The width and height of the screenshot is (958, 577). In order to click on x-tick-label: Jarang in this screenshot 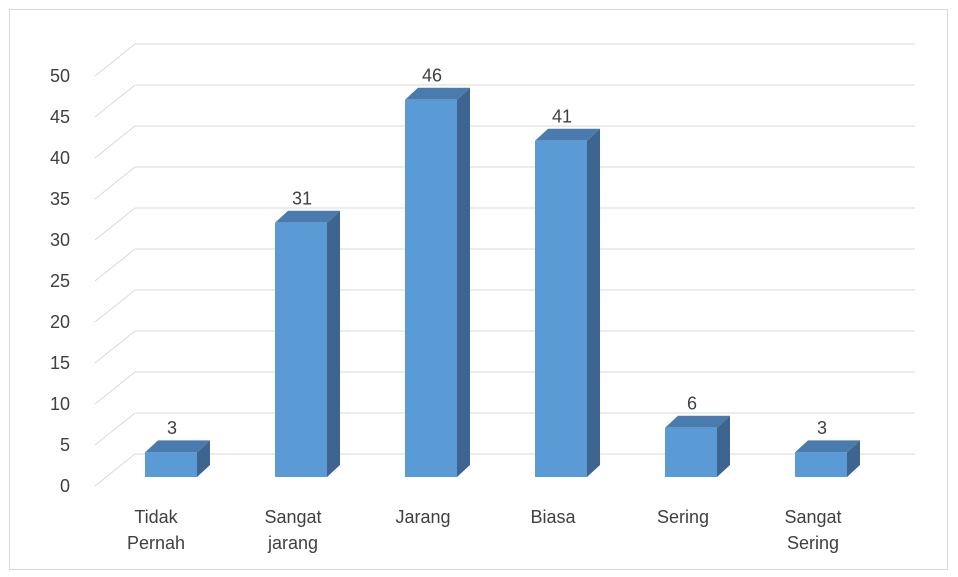, I will do `click(423, 517)`.